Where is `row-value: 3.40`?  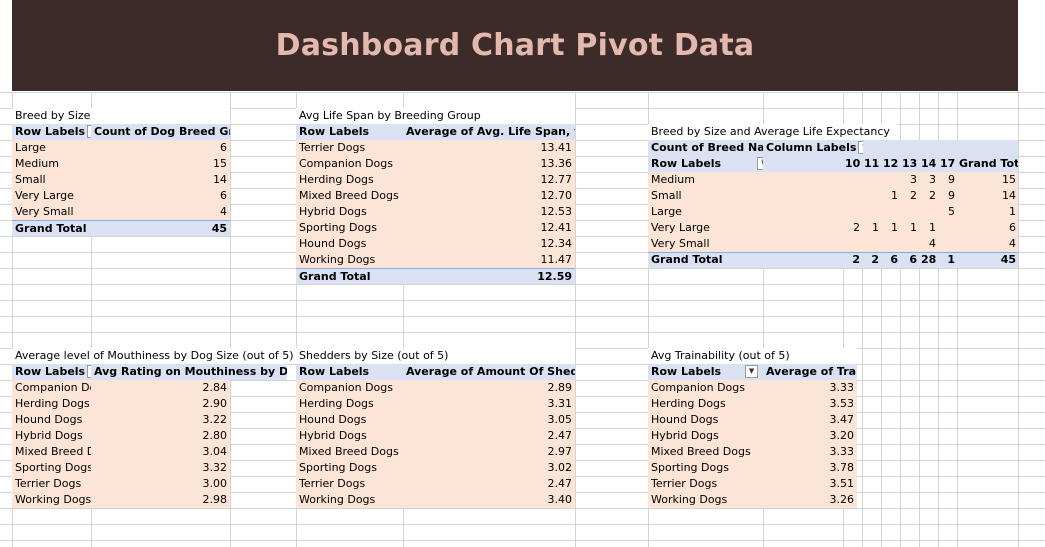 row-value: 3.40 is located at coordinates (489, 500).